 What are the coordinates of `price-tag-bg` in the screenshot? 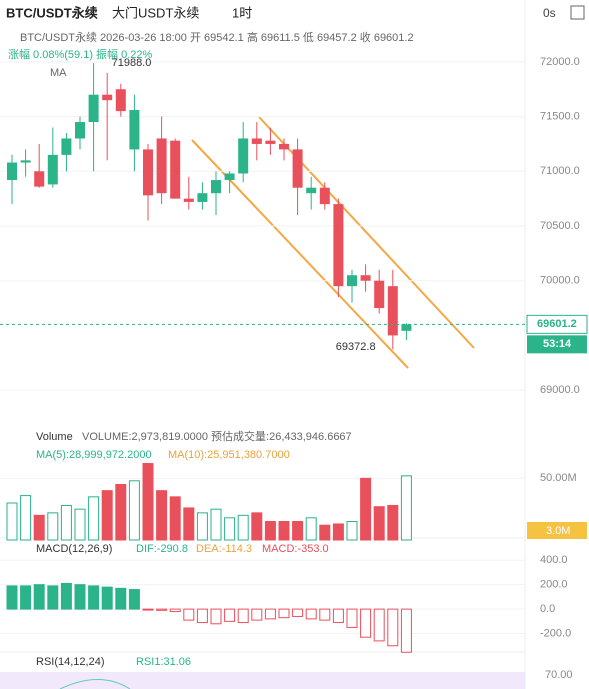 It's located at (557, 324).